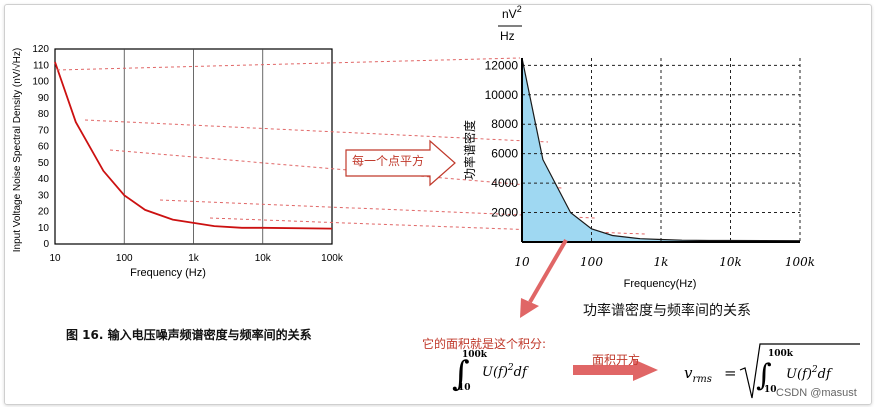  What do you see at coordinates (44, 163) in the screenshot?
I see `left-y-tick-label: 50` at bounding box center [44, 163].